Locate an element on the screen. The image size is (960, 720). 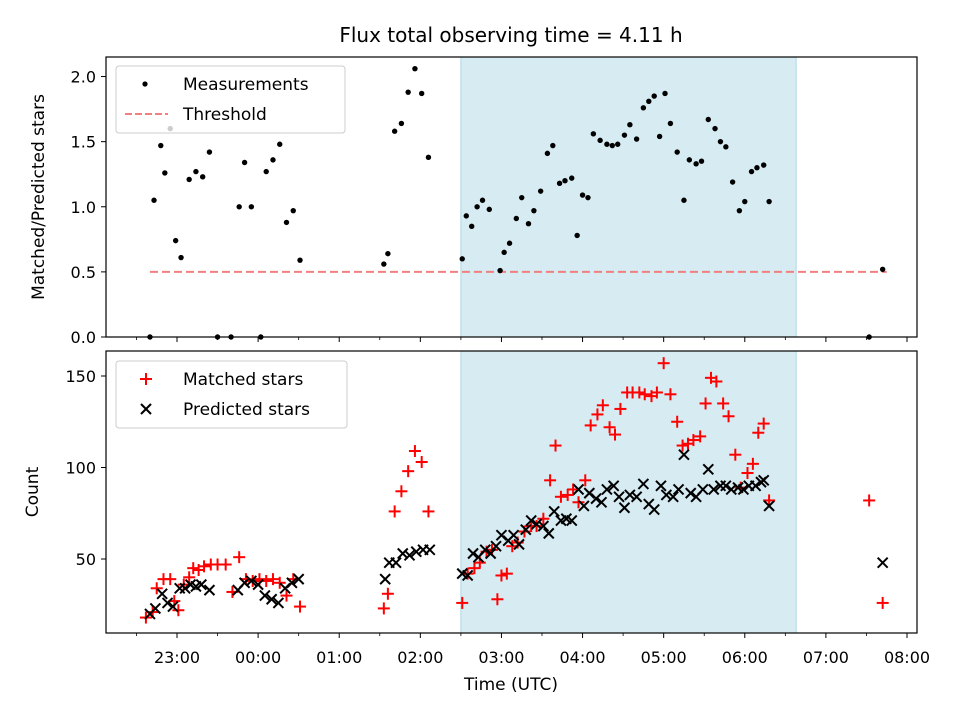
x-axis-label: Time (UTC) is located at coordinates (510, 685).